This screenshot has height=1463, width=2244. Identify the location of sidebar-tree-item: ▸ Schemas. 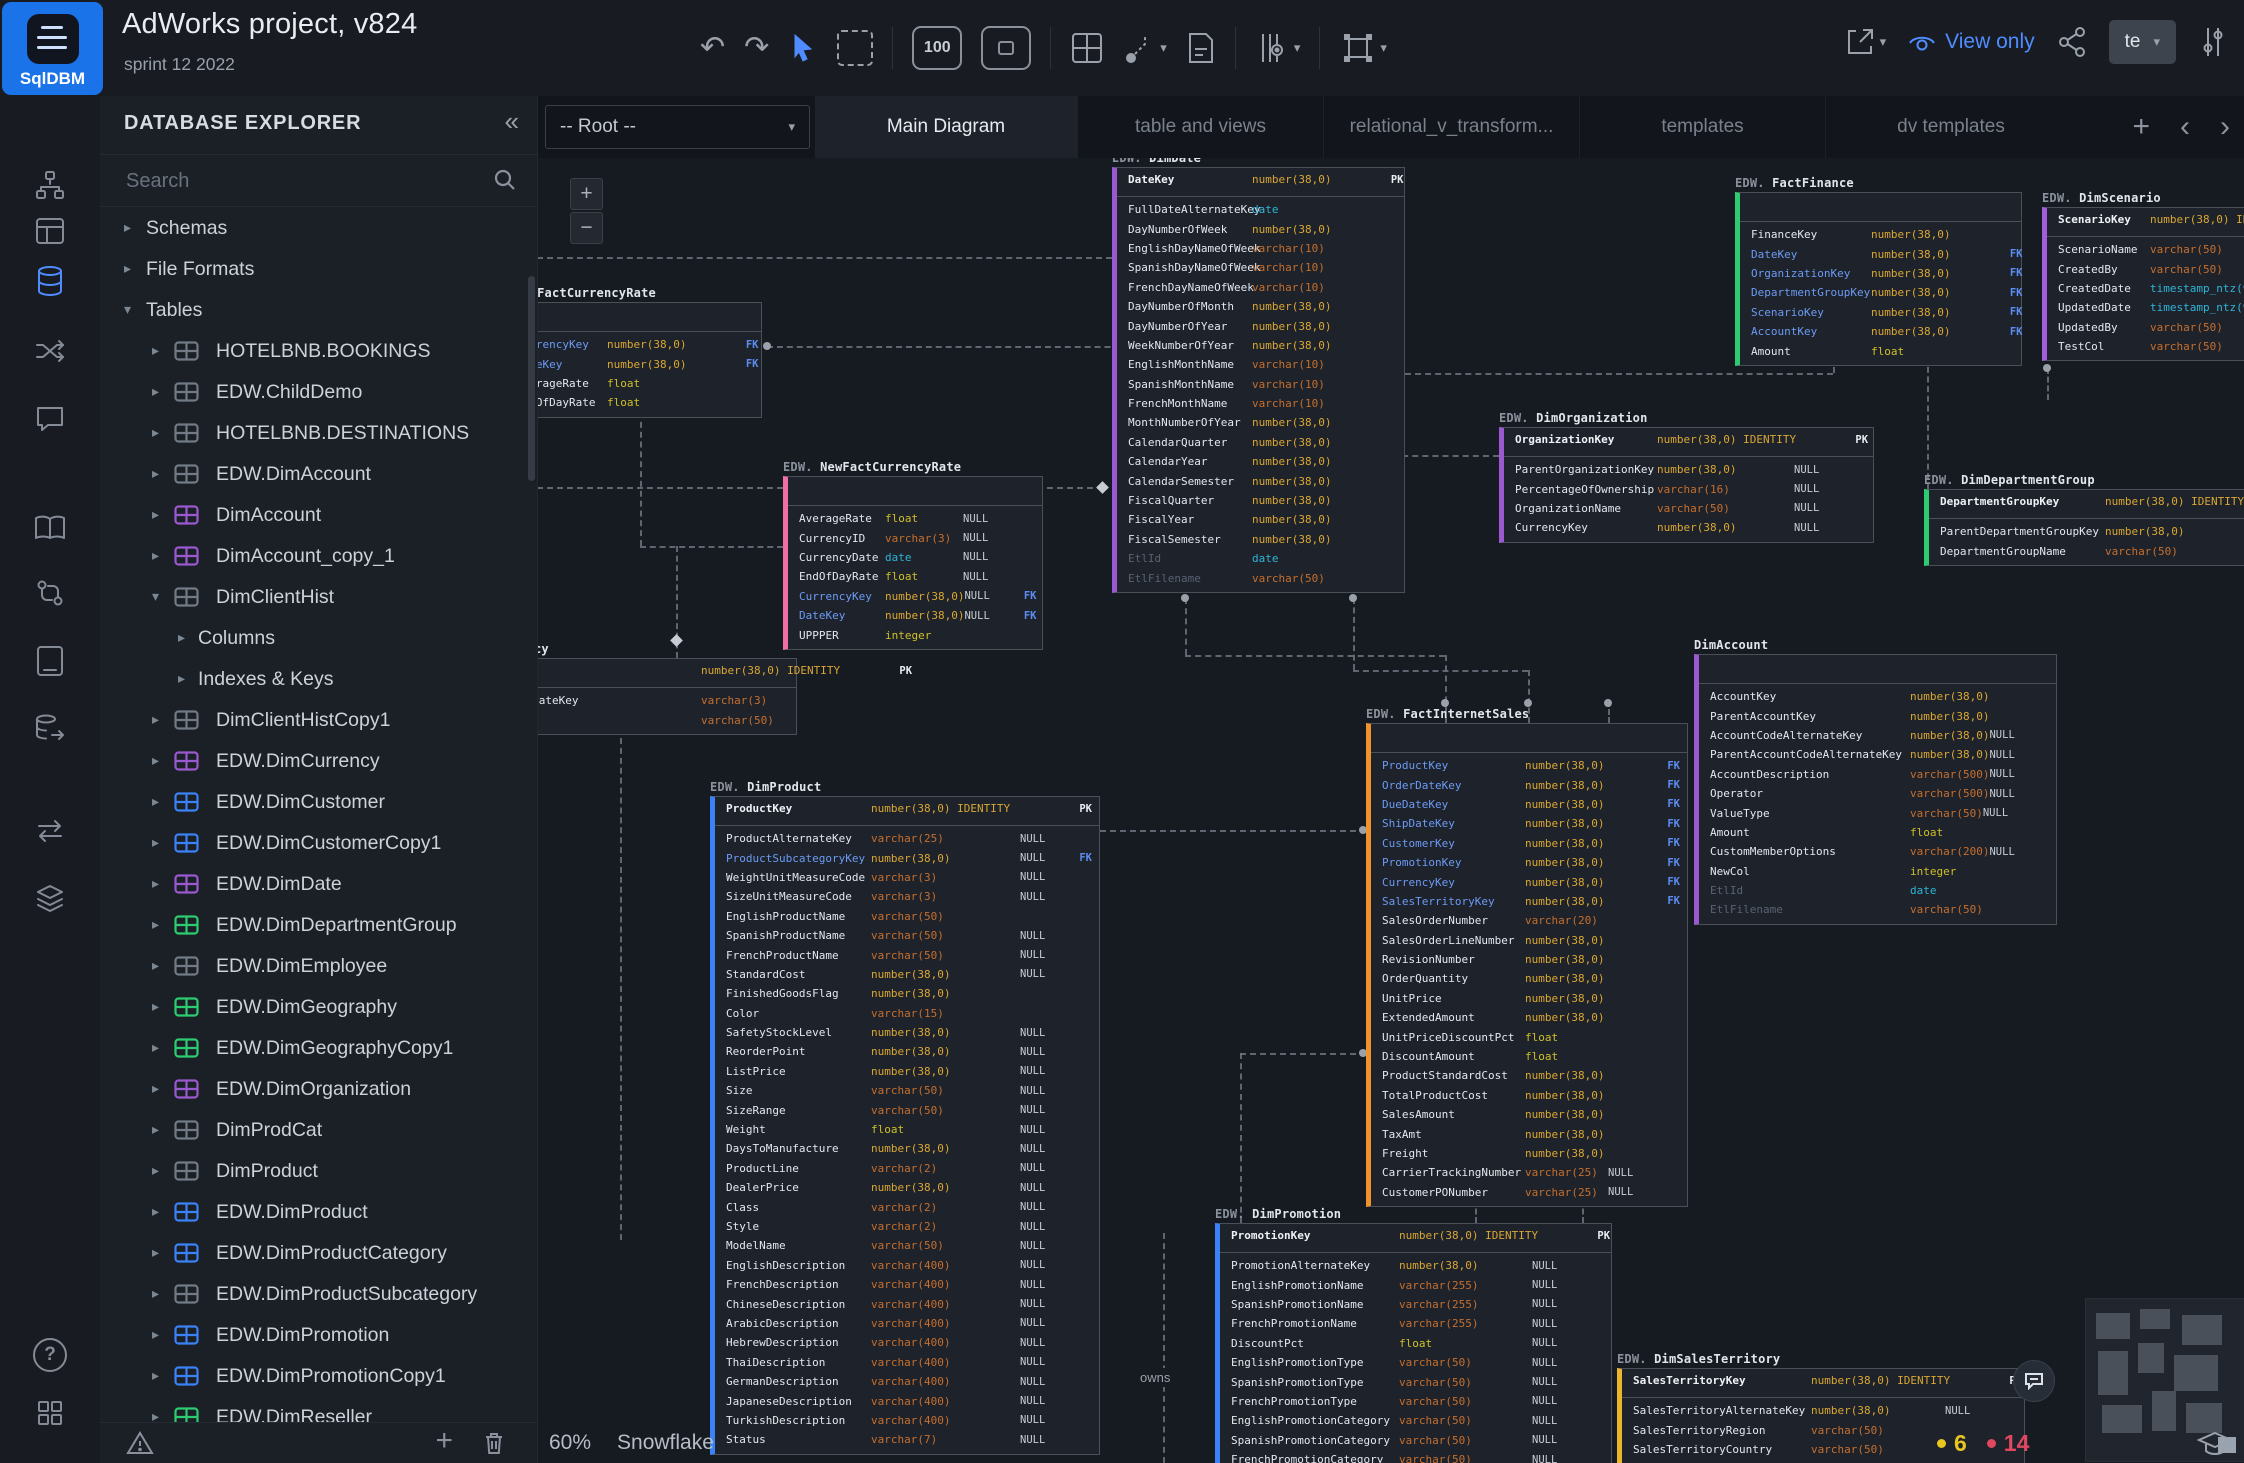
(318, 228).